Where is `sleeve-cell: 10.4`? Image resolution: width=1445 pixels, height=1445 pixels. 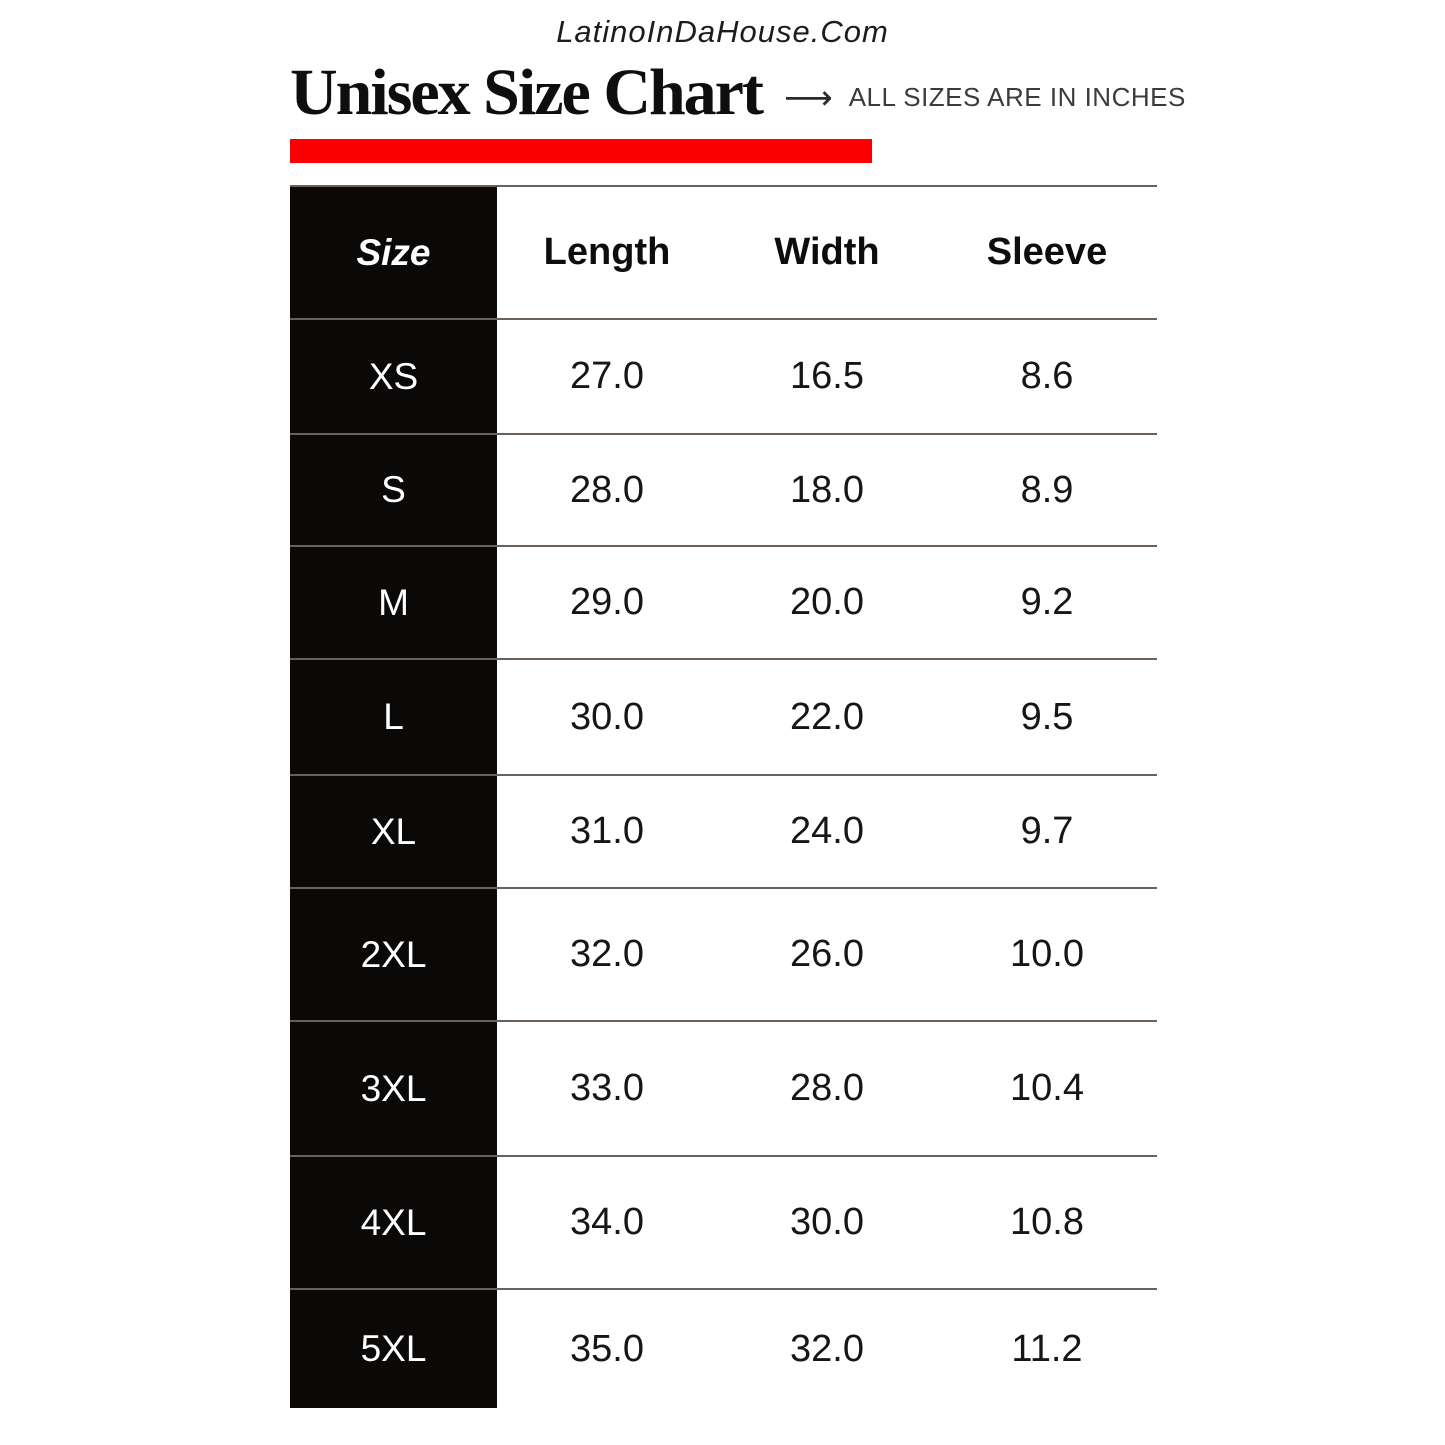 sleeve-cell: 10.4 is located at coordinates (1047, 1088).